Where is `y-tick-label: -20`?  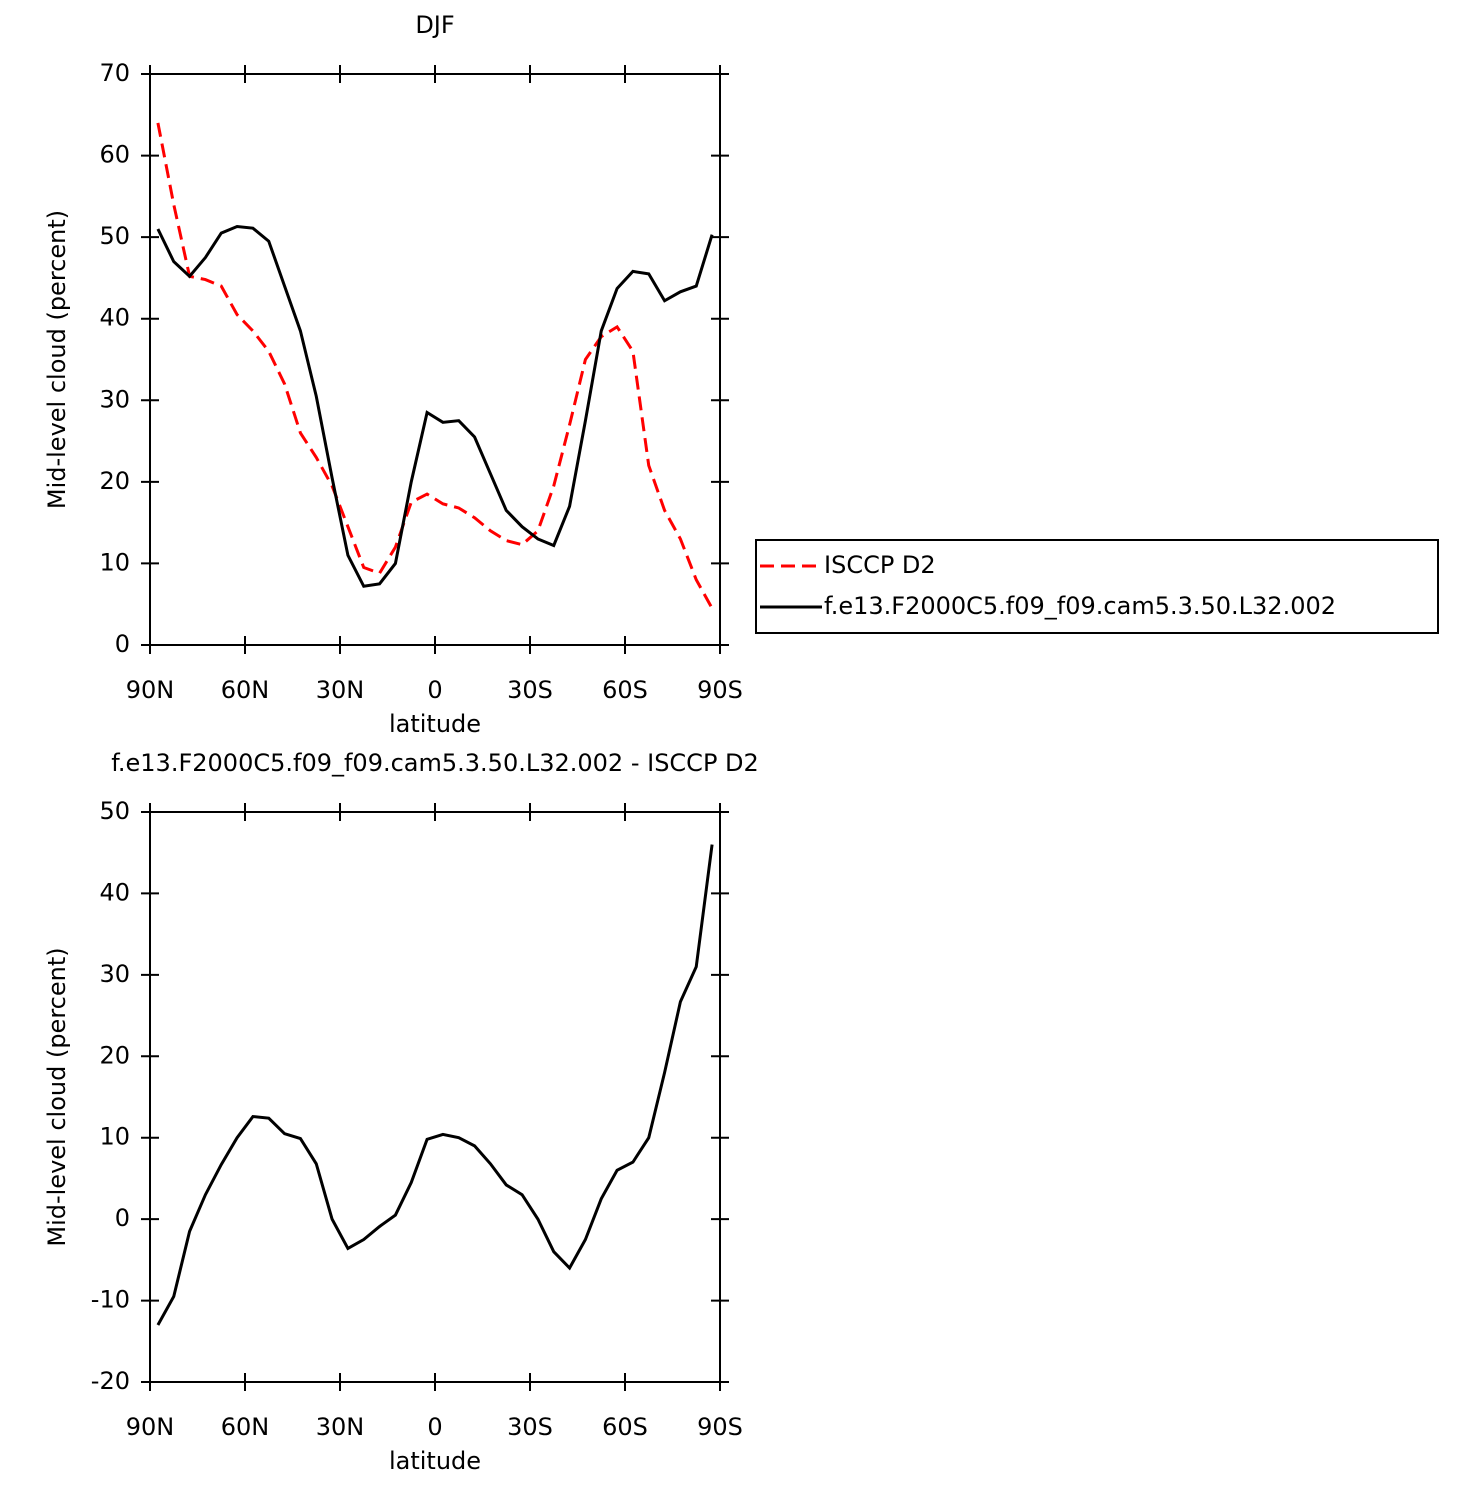
y-tick-label: -20 is located at coordinates (110, 1381).